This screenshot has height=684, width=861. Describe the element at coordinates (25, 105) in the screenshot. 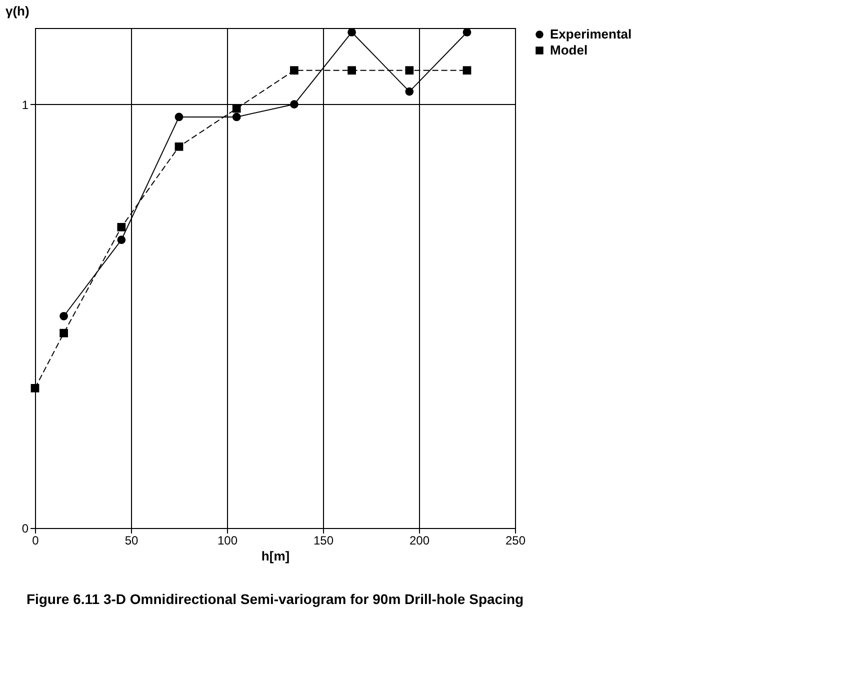

I see `y-tick-label: 1` at that location.